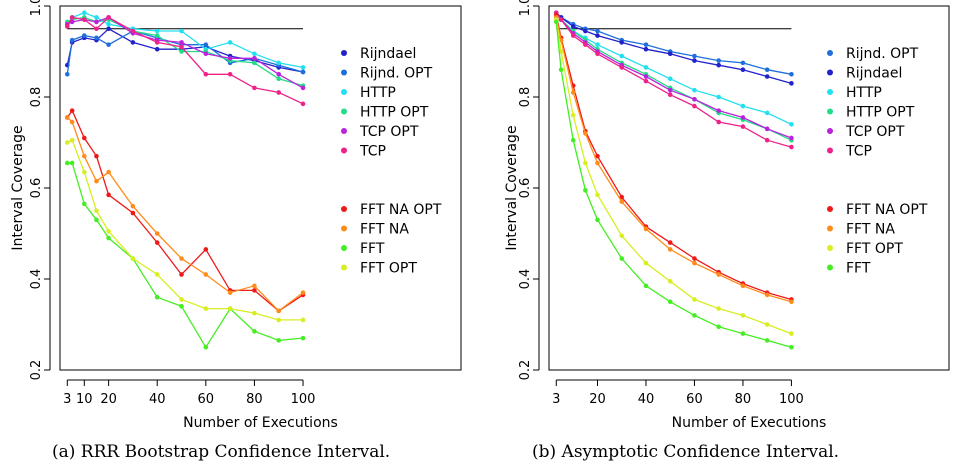 Image resolution: width=966 pixels, height=470 pixels. Describe the element at coordinates (157, 399) in the screenshot. I see `x-tick-label: 40` at that location.